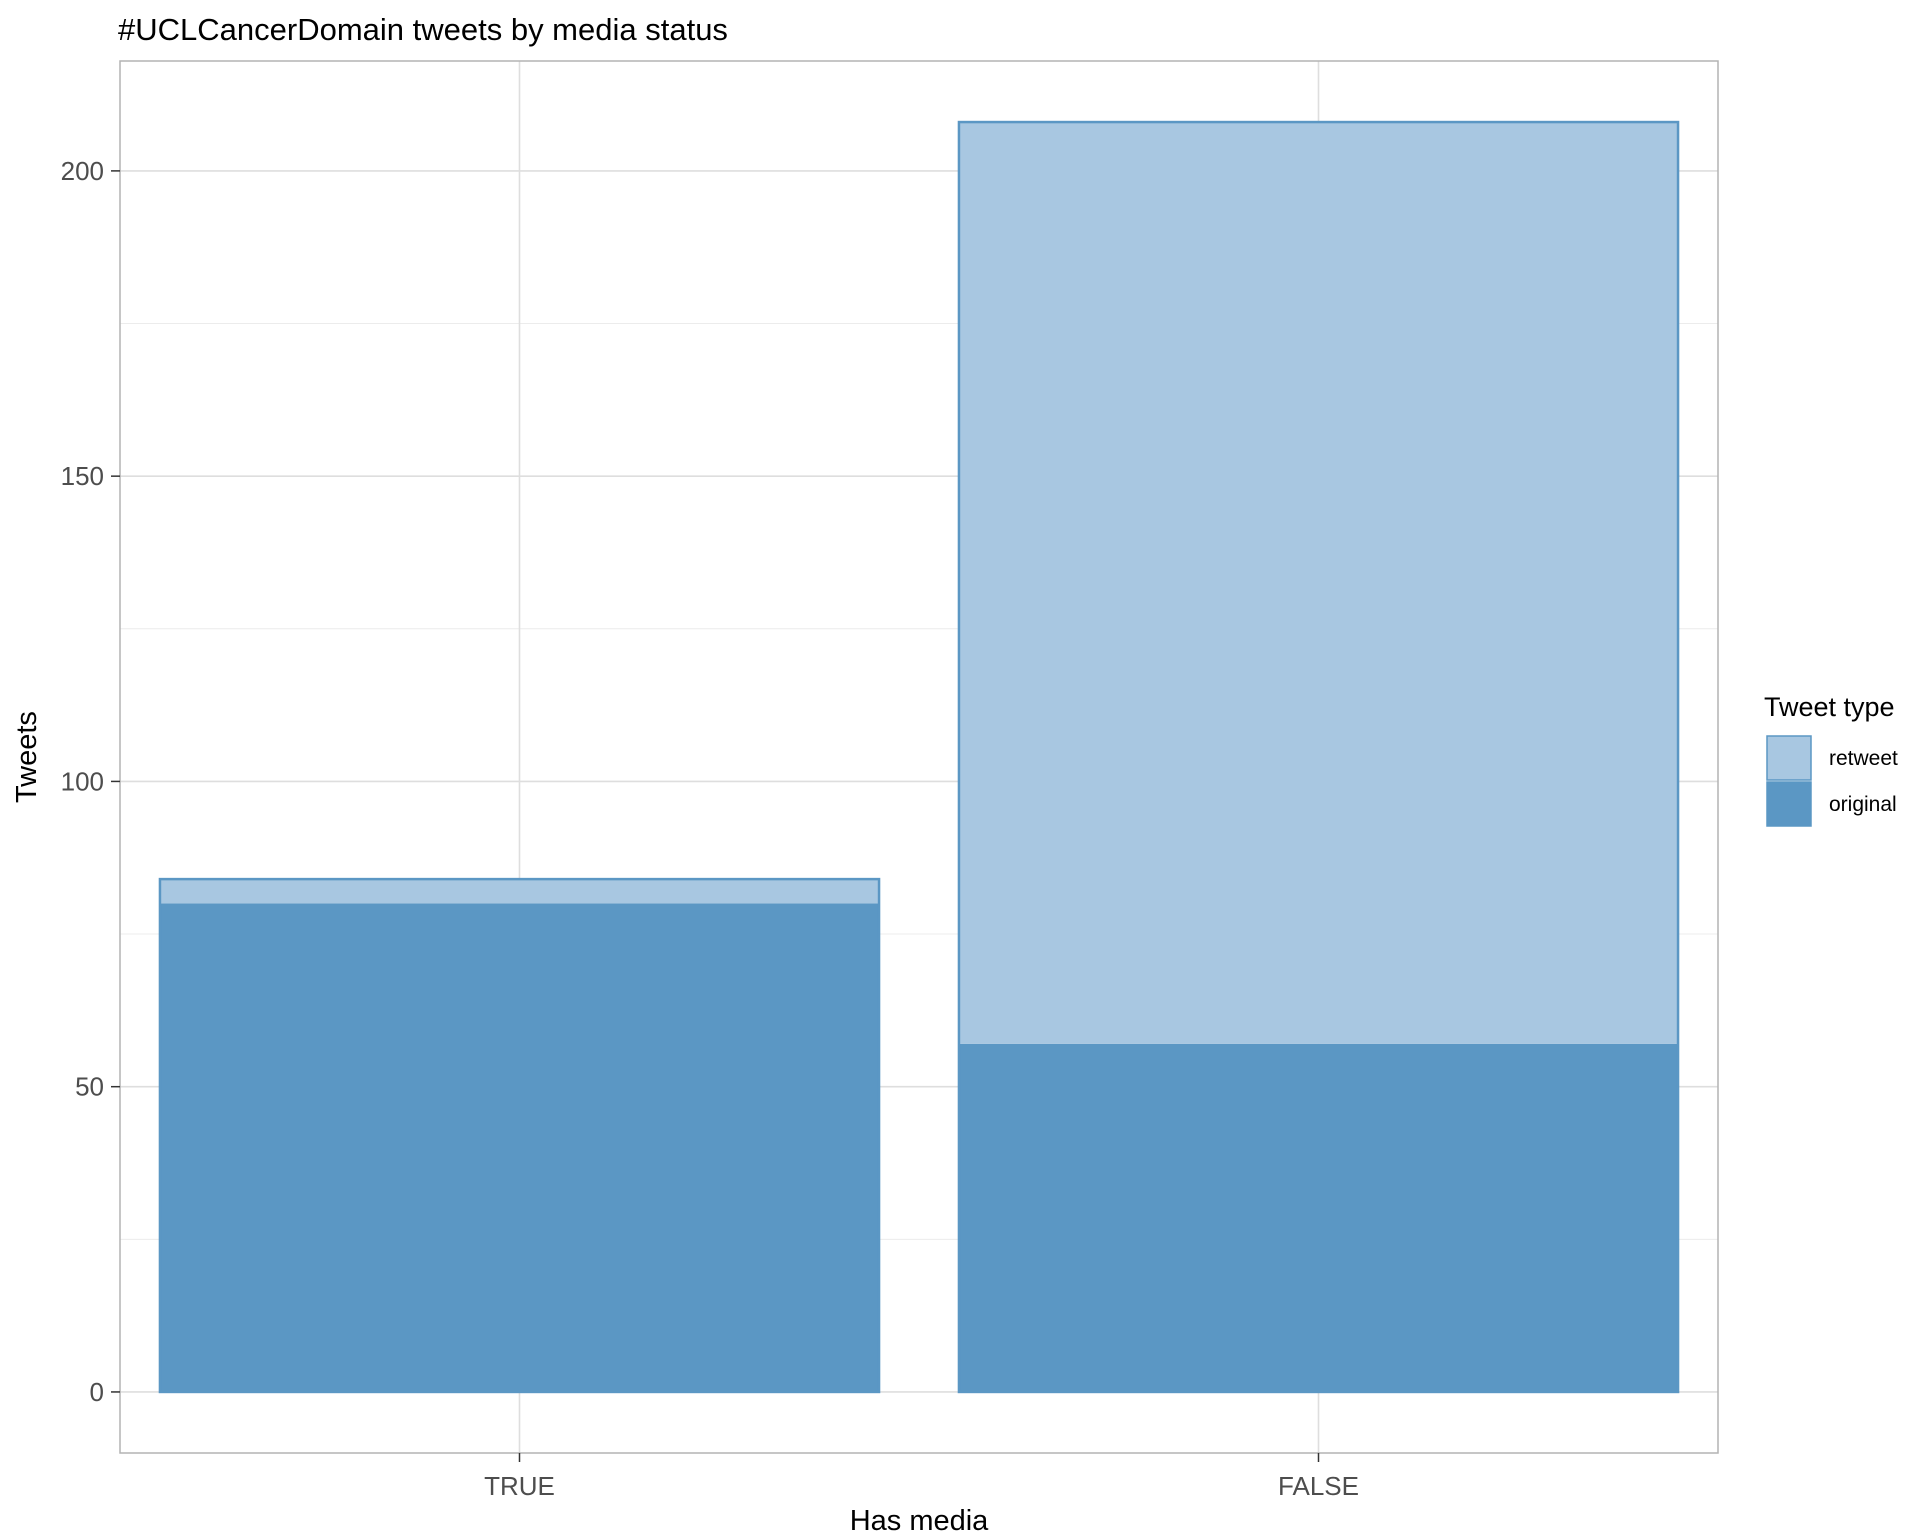 Image resolution: width=1920 pixels, height=1536 pixels. Describe the element at coordinates (921, 1477) in the screenshot. I see `x-axis: TRUE FALSE` at that location.